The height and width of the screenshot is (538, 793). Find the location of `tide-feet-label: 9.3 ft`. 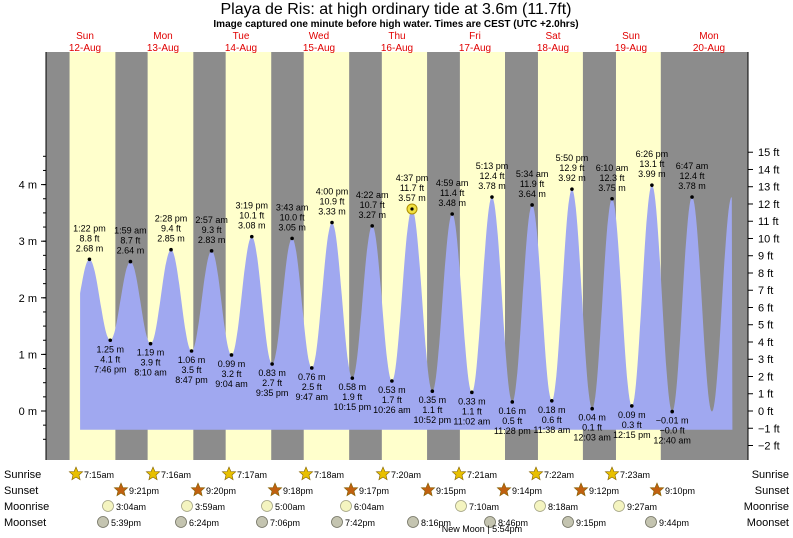

tide-feet-label: 9.3 ft is located at coordinates (212, 230).